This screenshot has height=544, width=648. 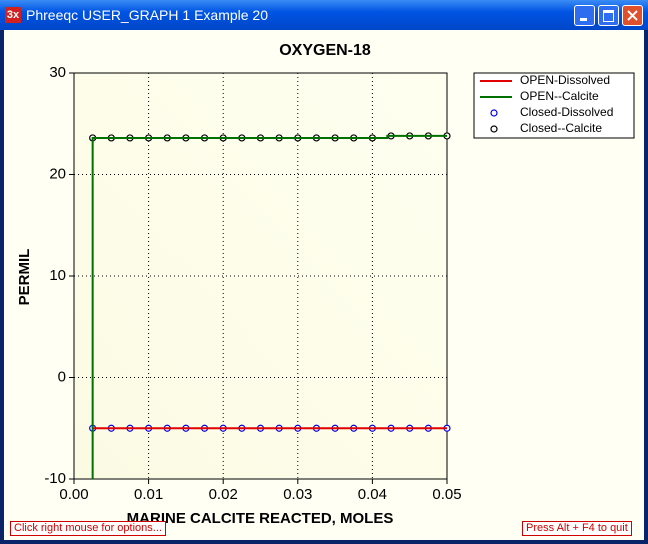 I want to click on y-tick-label: 20, so click(x=57, y=173).